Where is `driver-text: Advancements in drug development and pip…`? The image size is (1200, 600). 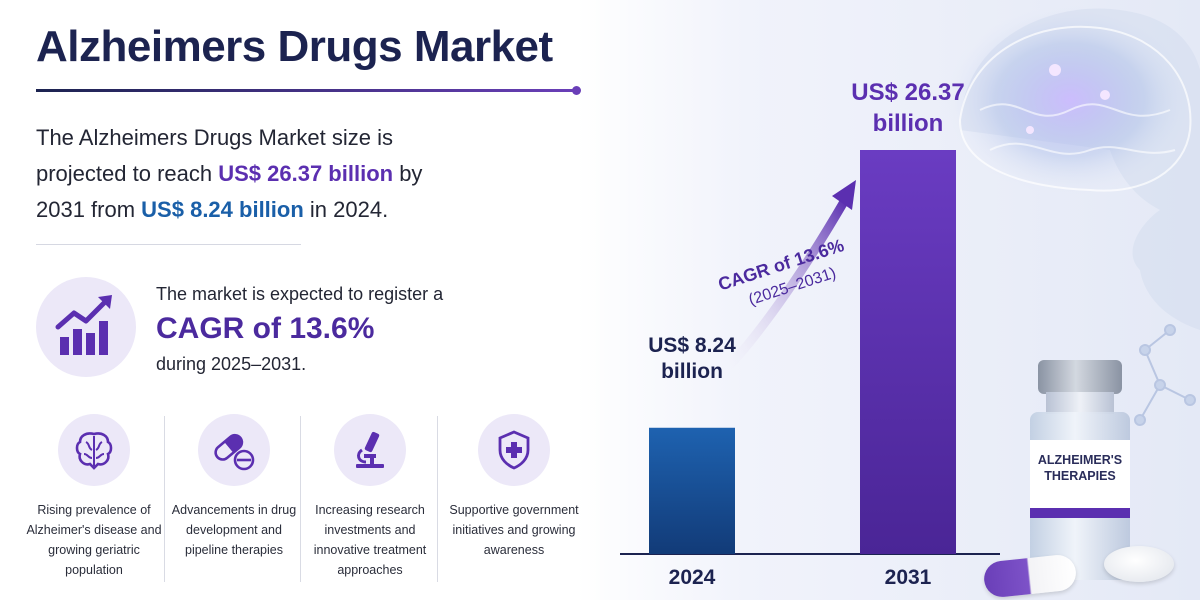 driver-text: Advancements in drug development and pip… is located at coordinates (234, 530).